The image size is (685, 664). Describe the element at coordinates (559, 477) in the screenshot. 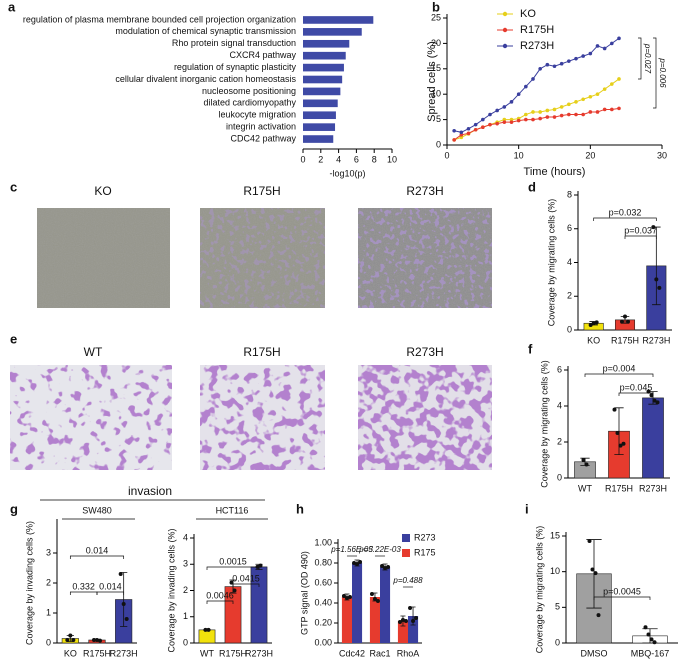

I see `y-tick-label: 0` at that location.